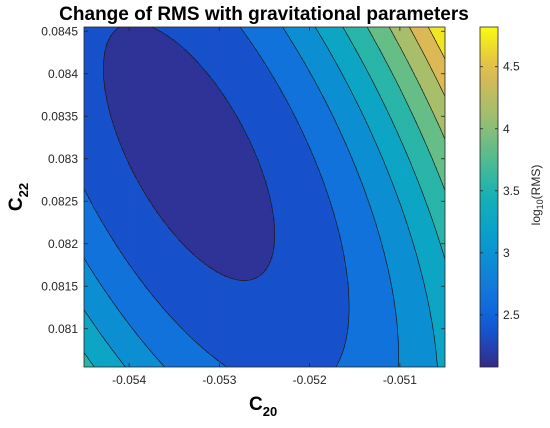  What do you see at coordinates (16, 204) in the screenshot?
I see `y-axis-label-main: C` at bounding box center [16, 204].